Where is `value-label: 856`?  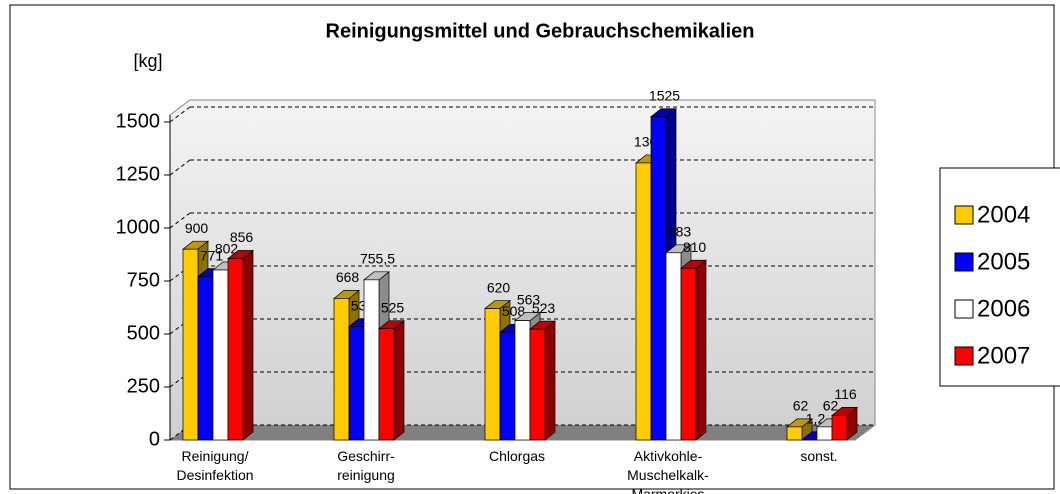 value-label: 856 is located at coordinates (242, 237).